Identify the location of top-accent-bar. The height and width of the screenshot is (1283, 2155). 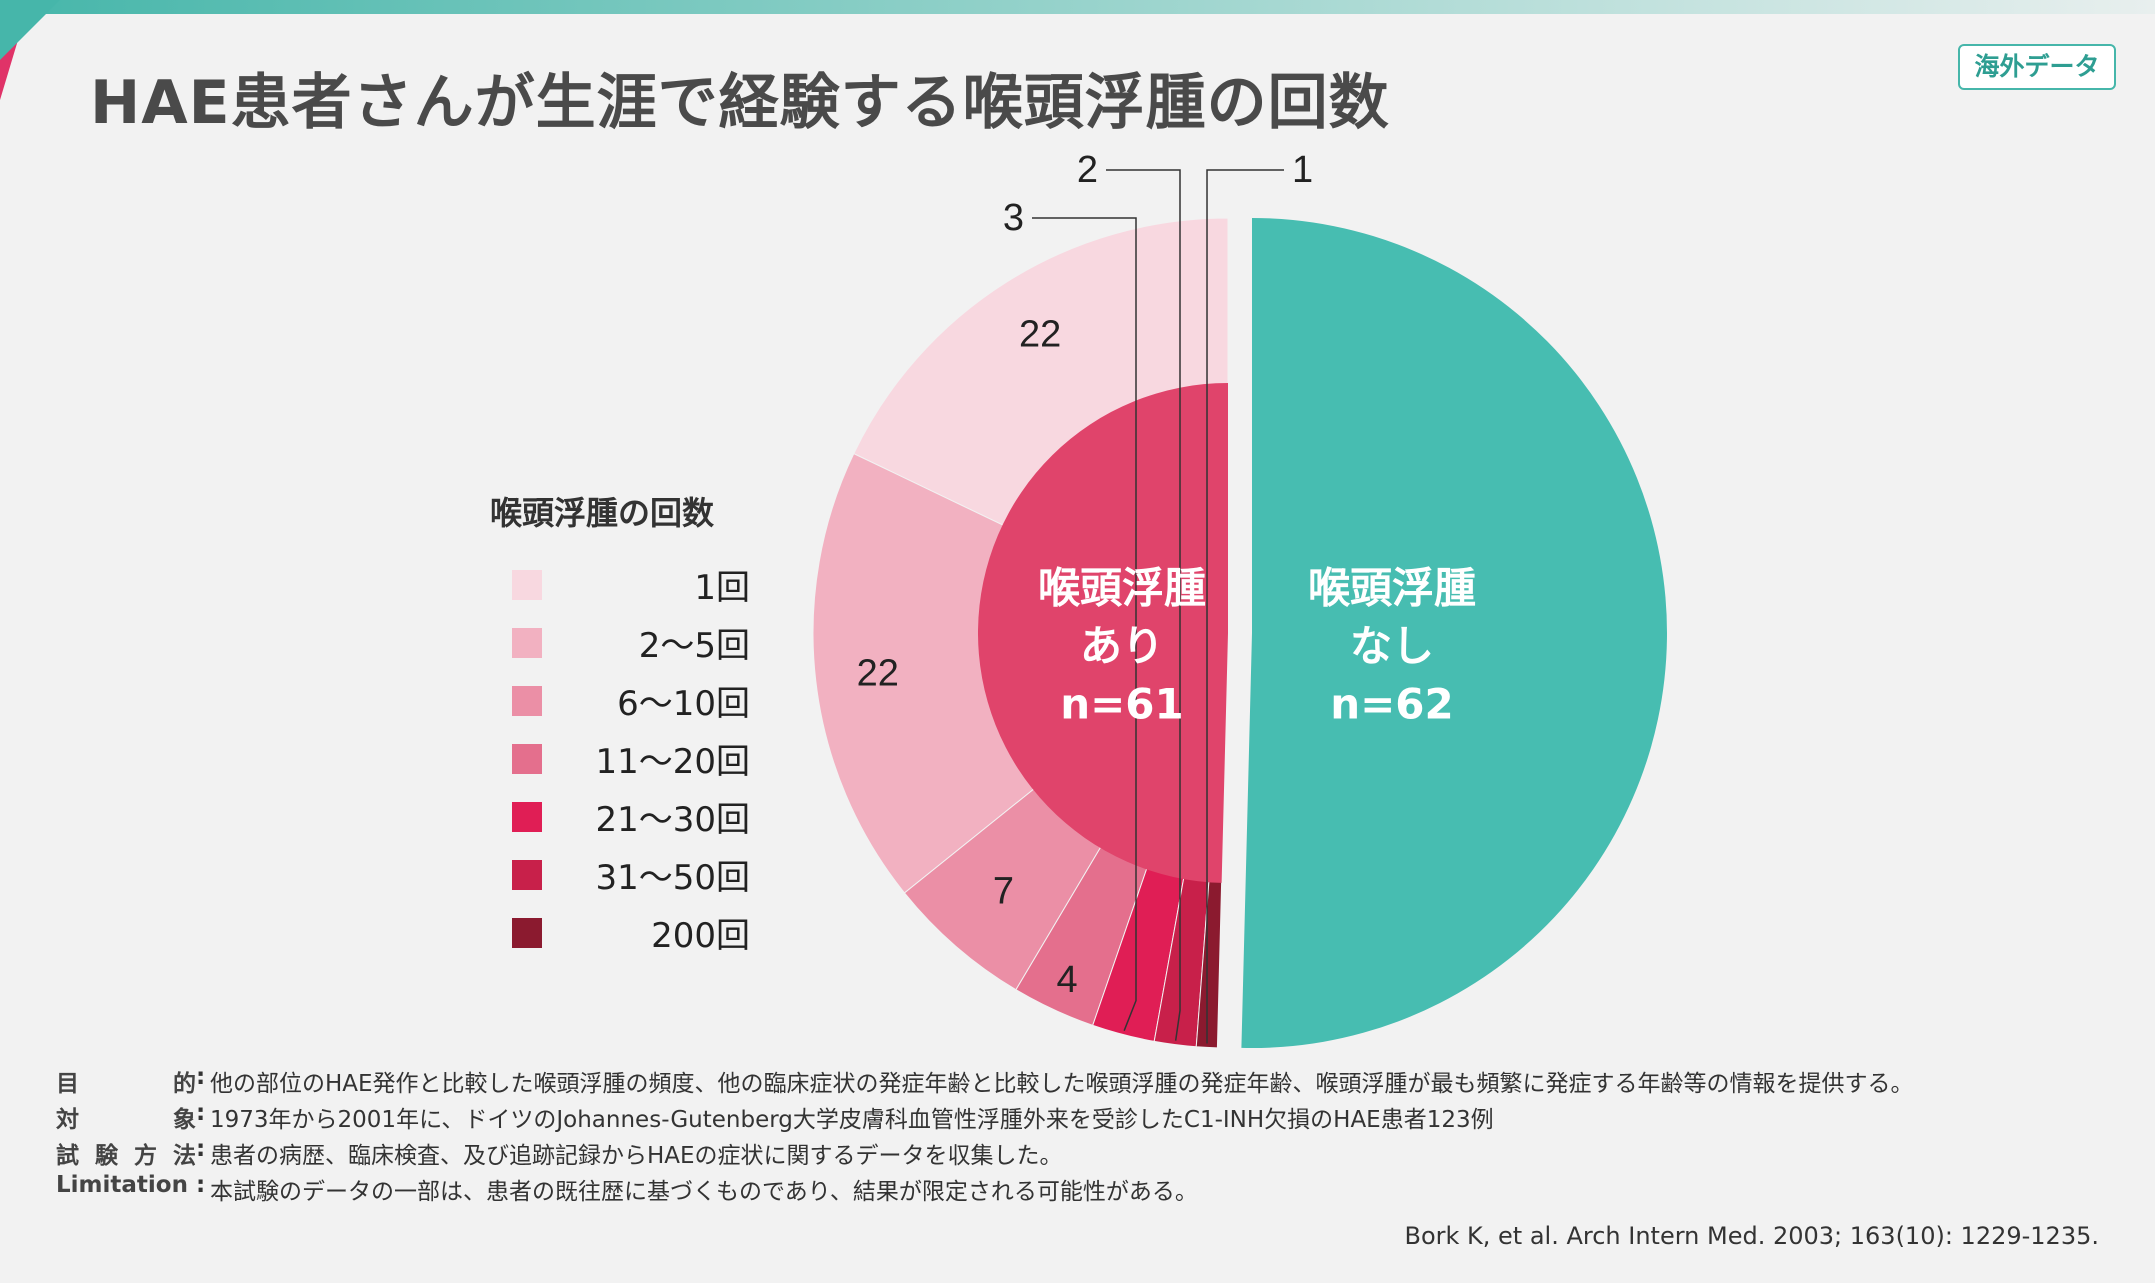
(1077, 7).